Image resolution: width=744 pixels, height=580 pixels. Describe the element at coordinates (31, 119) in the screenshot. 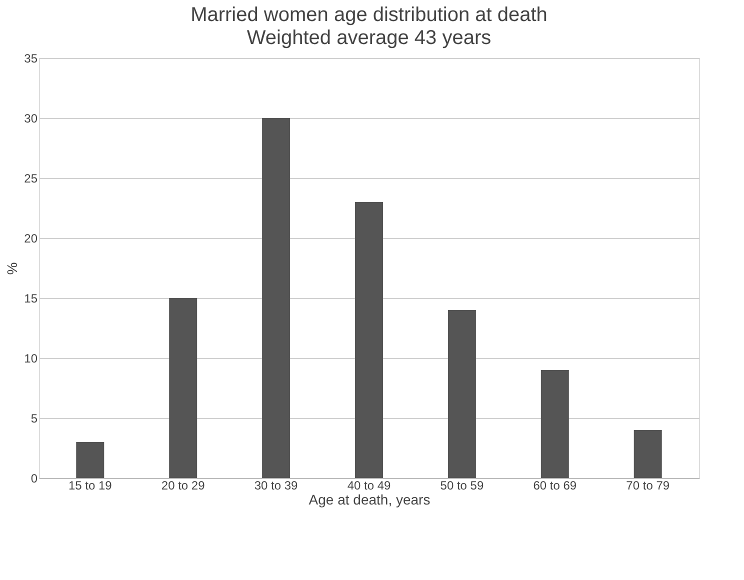

I see `y-tick-label: 30` at that location.